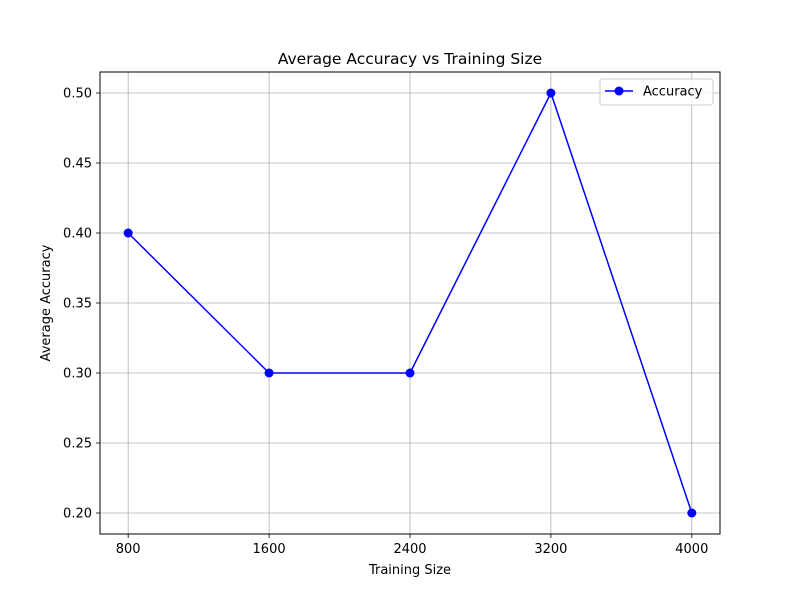 The width and height of the screenshot is (800, 600). I want to click on y-tick-label: 0.30, so click(77, 374).